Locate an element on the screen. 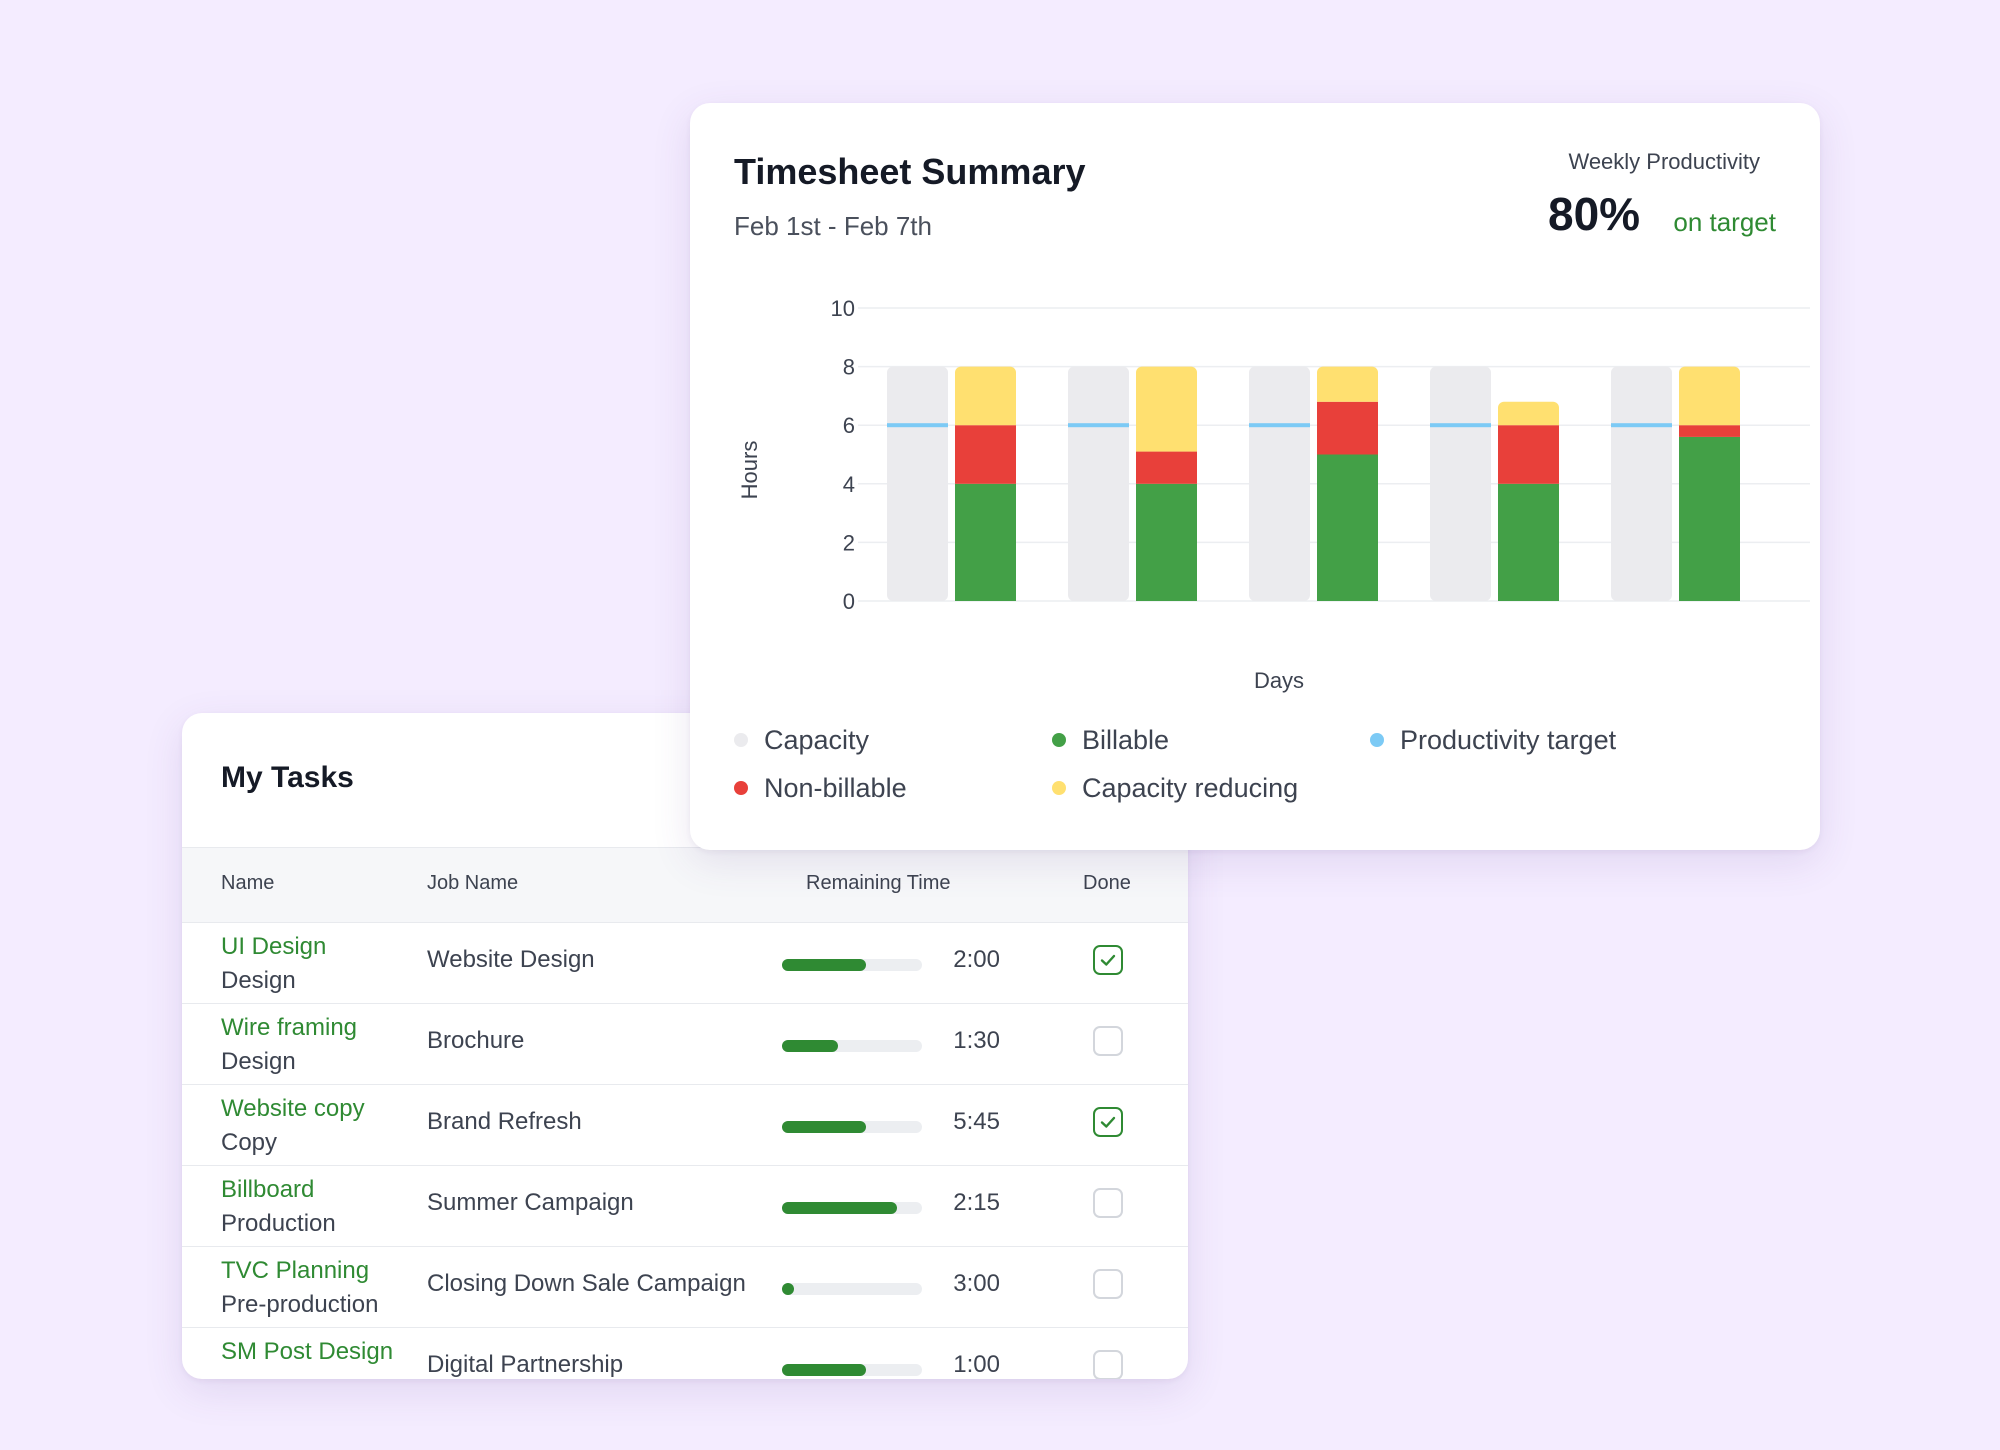  legend-item-billable: Billable is located at coordinates (1110, 740).